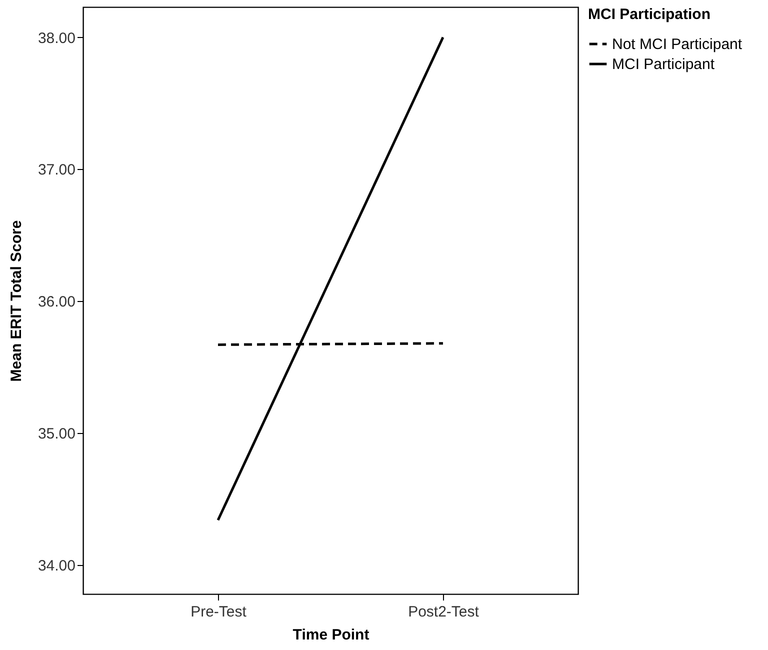 This screenshot has width=768, height=650. Describe the element at coordinates (57, 38) in the screenshot. I see `y-tick-label: 38.00` at that location.